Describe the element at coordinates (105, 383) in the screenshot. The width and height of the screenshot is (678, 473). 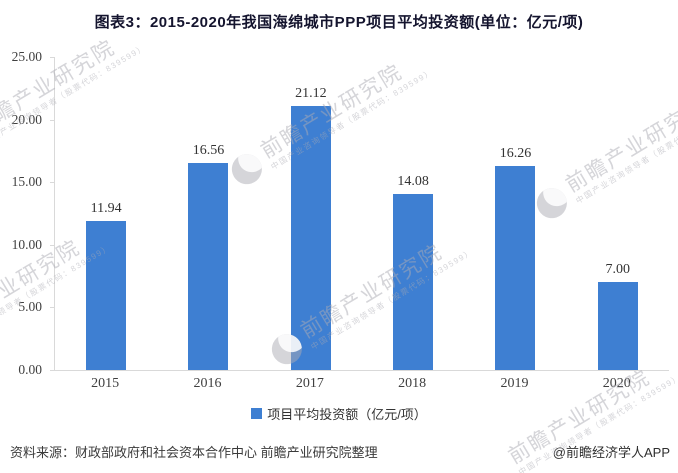
I see `x-tick-label: 2015` at that location.